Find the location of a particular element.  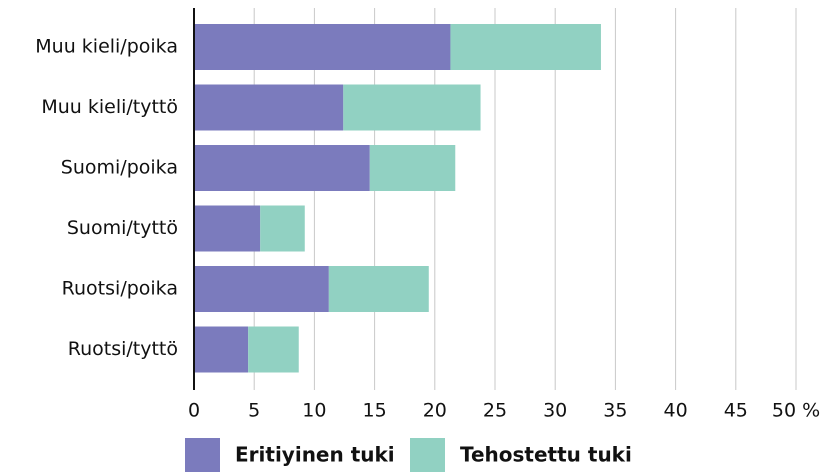

x-tick-label: 10 is located at coordinates (314, 411).